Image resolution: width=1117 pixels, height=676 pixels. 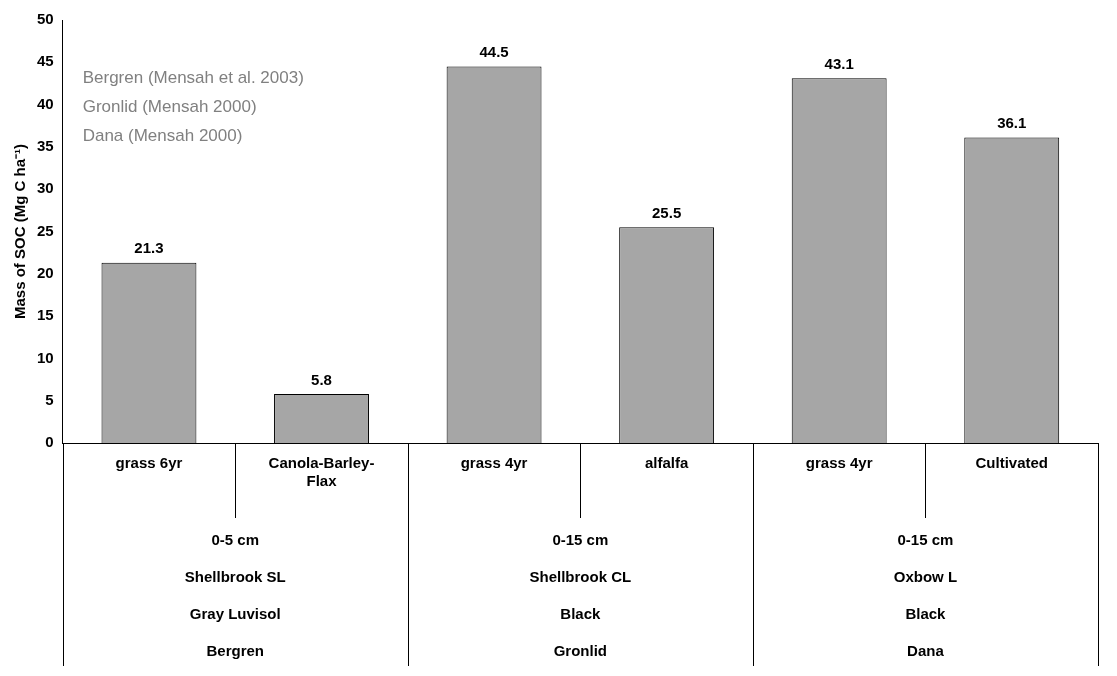 I want to click on data-label: 36.1, so click(x=1012, y=123).